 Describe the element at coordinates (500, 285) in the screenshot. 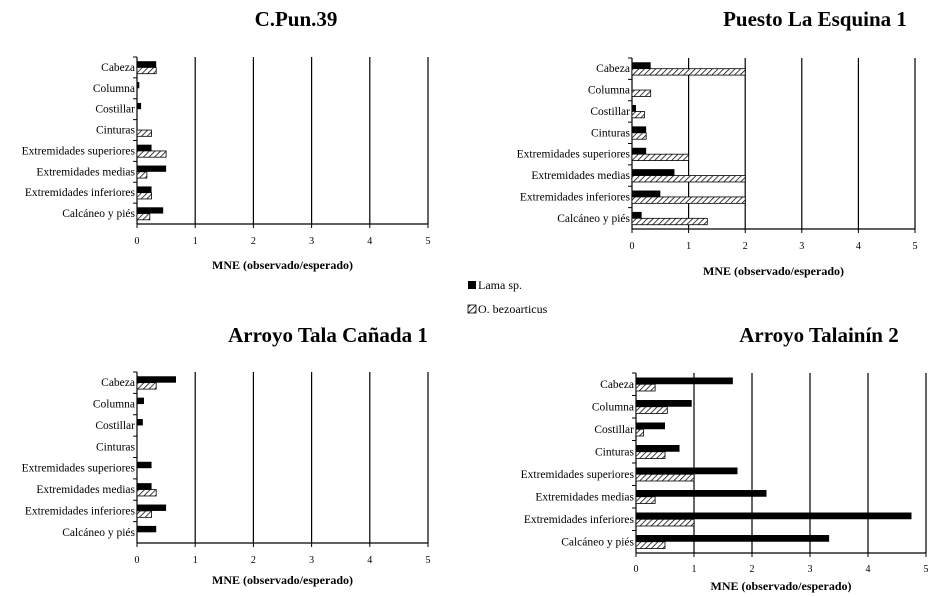

I see `legend-label-lama: Lama sp.` at that location.